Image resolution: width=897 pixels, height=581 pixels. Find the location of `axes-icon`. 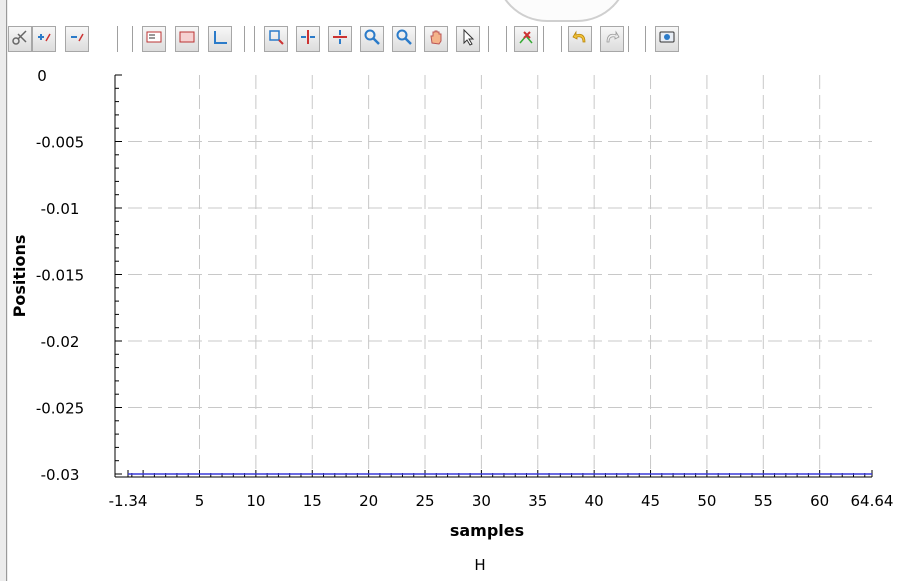

axes-icon is located at coordinates (220, 39).